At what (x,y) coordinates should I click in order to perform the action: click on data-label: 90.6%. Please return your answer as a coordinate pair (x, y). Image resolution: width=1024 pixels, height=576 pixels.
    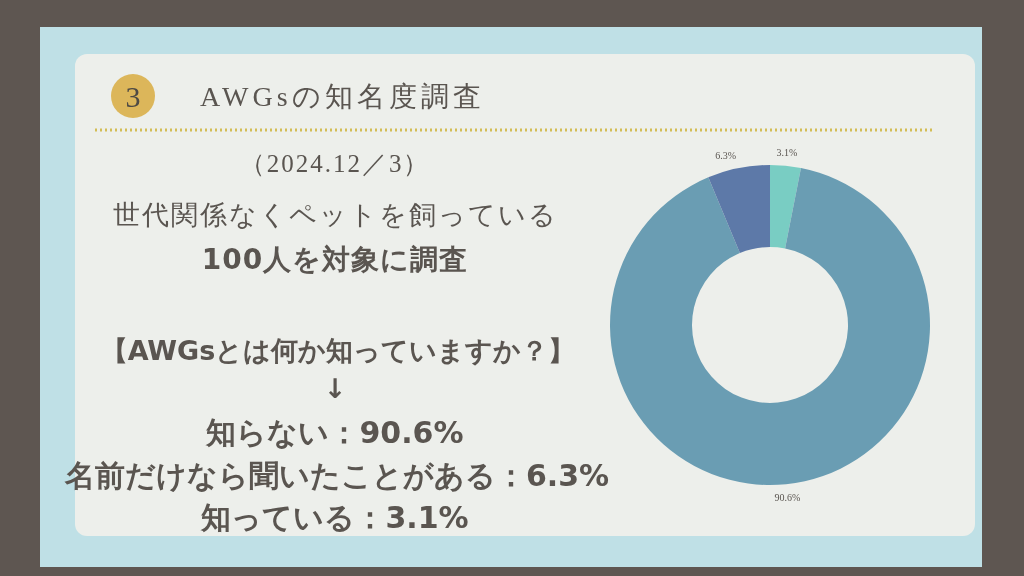
    Looking at the image, I should click on (787, 497).